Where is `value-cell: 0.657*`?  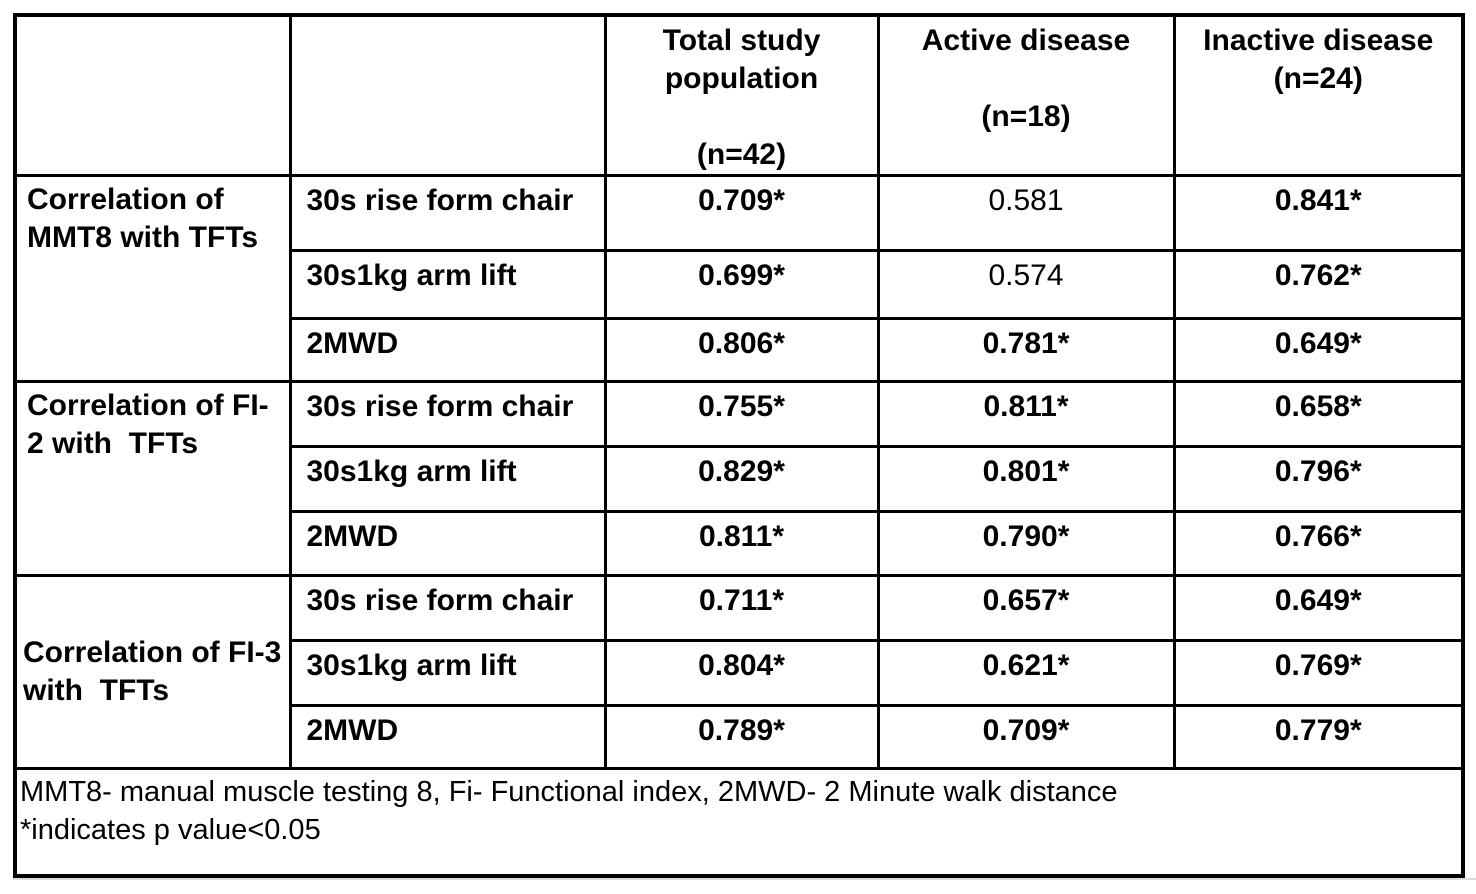 value-cell: 0.657* is located at coordinates (1026, 608).